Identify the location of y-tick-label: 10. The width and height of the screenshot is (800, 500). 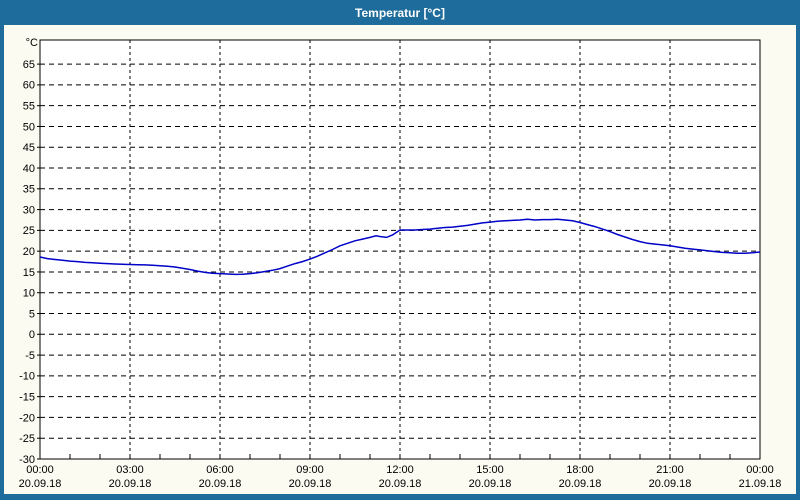
(29, 294).